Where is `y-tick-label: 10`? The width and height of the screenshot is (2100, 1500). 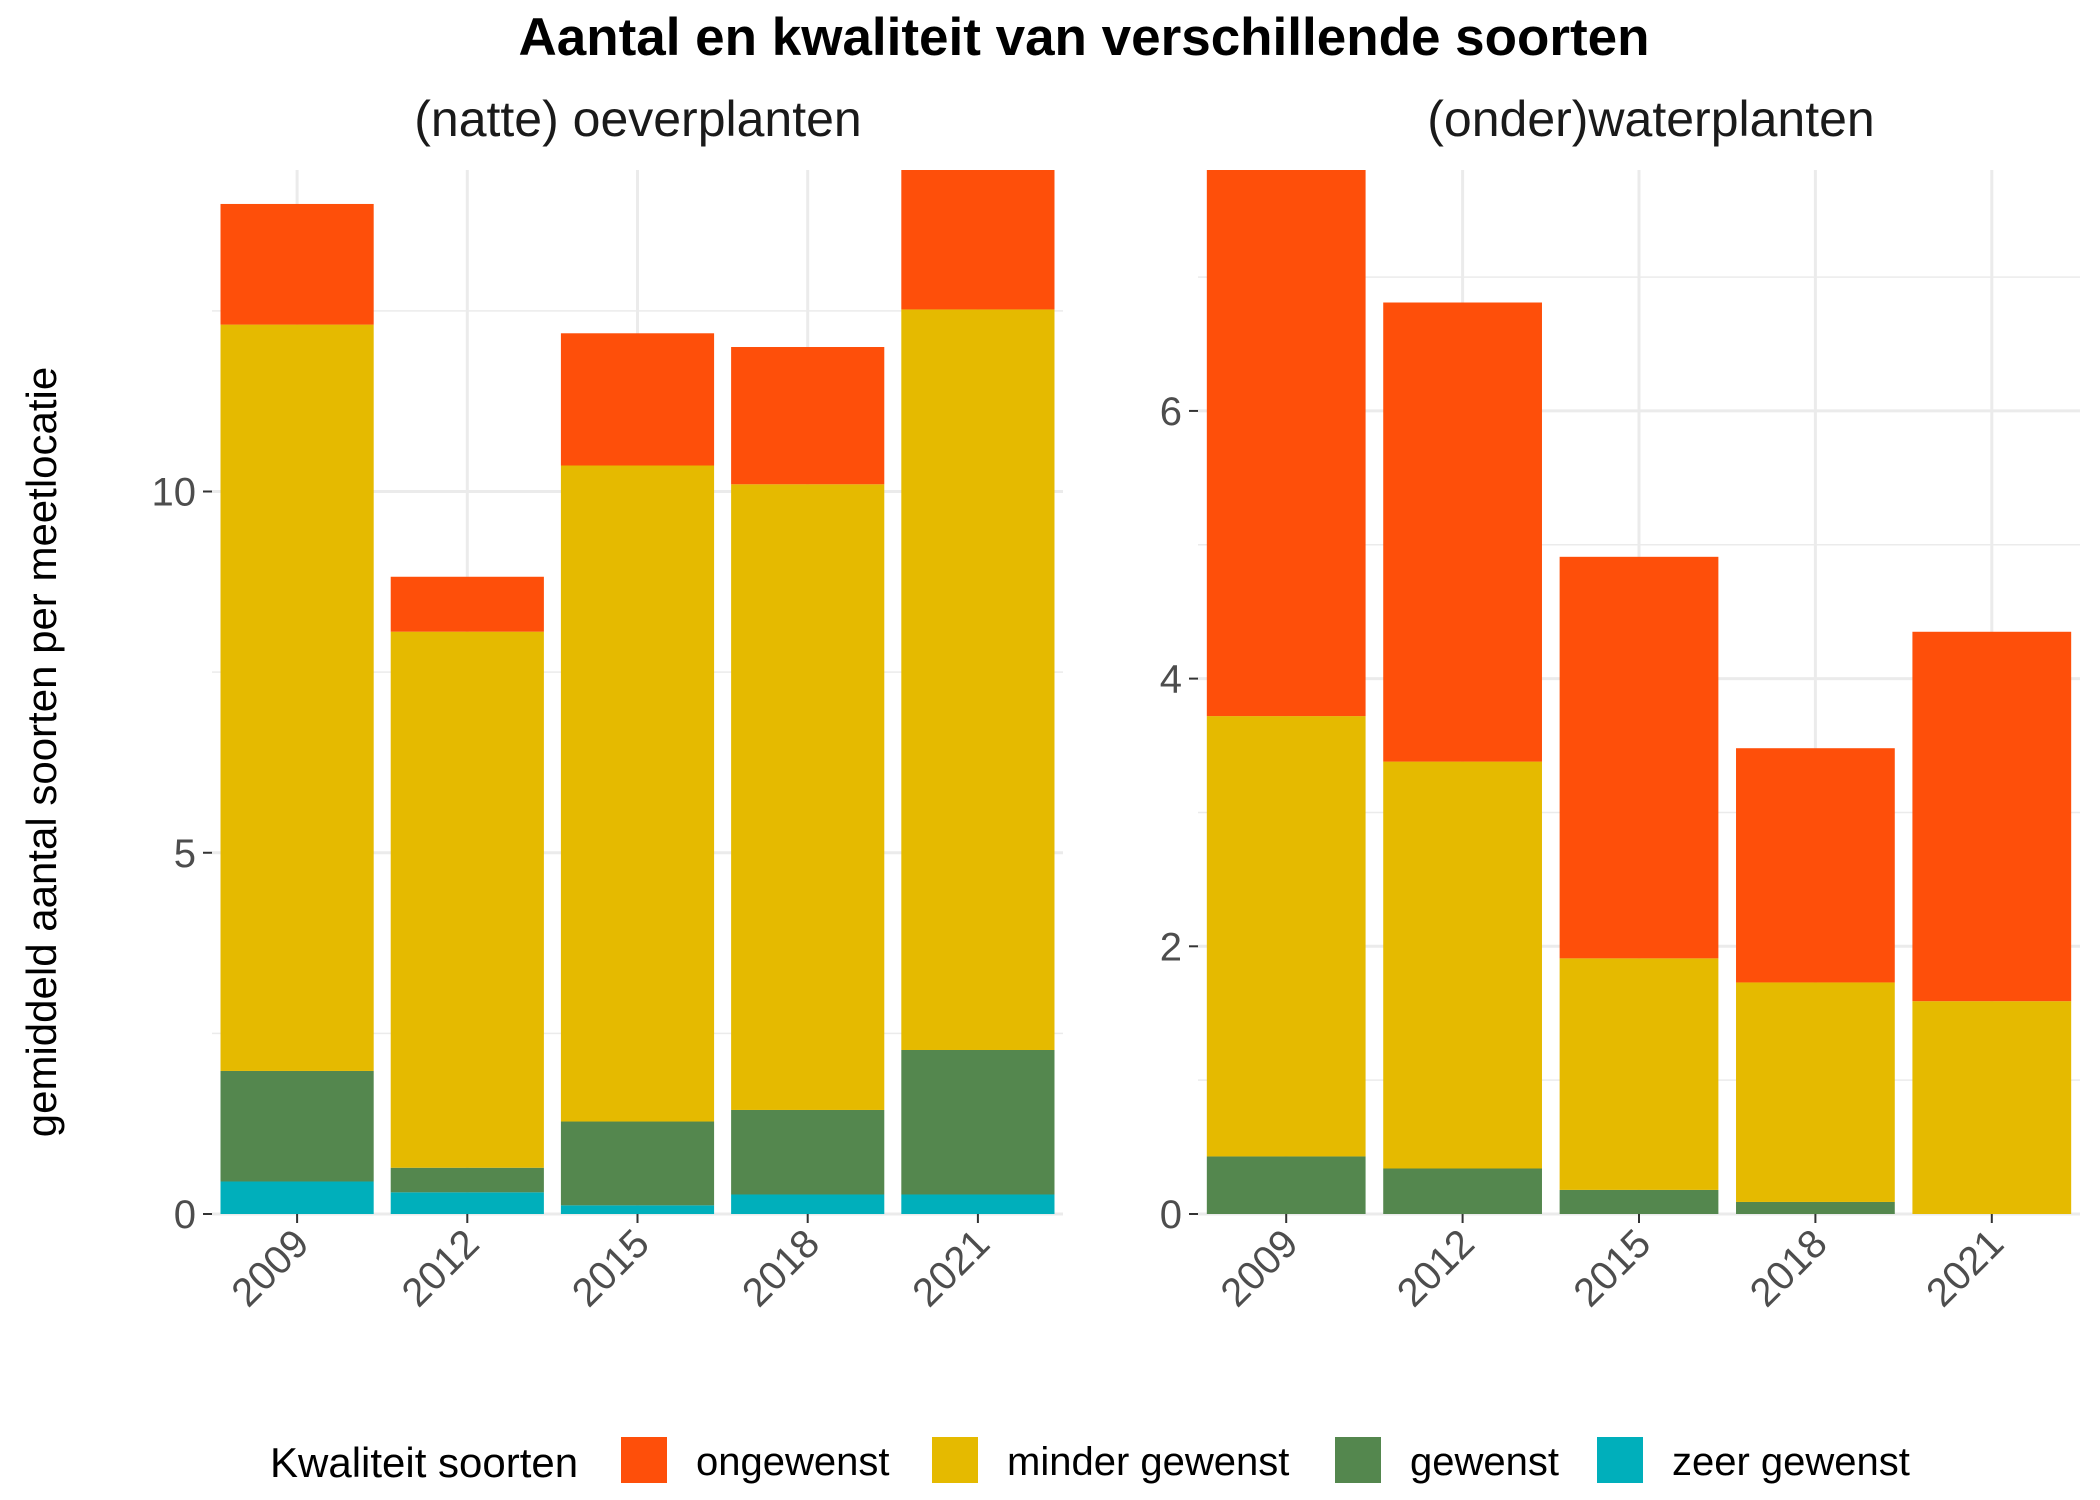 y-tick-label: 10 is located at coordinates (174, 493).